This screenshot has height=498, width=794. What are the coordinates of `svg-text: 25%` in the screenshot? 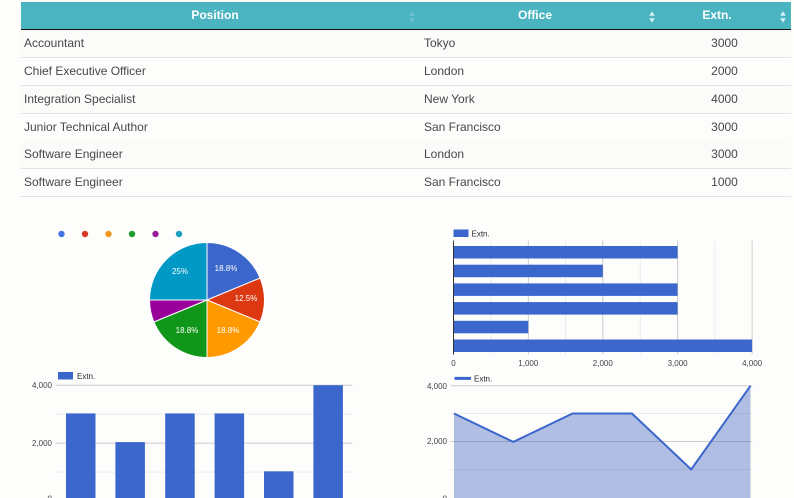 It's located at (180, 271).